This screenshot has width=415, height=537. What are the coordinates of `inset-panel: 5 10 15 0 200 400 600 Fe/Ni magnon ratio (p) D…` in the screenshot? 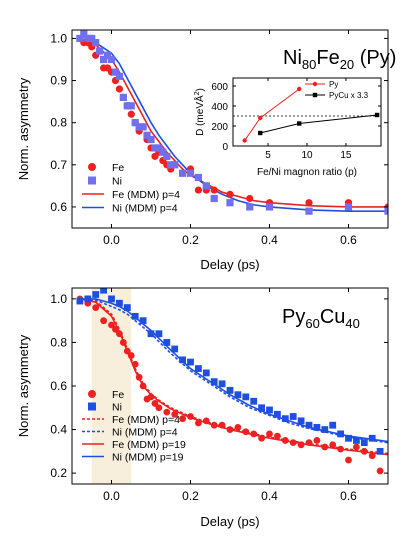 It's located at (287, 127).